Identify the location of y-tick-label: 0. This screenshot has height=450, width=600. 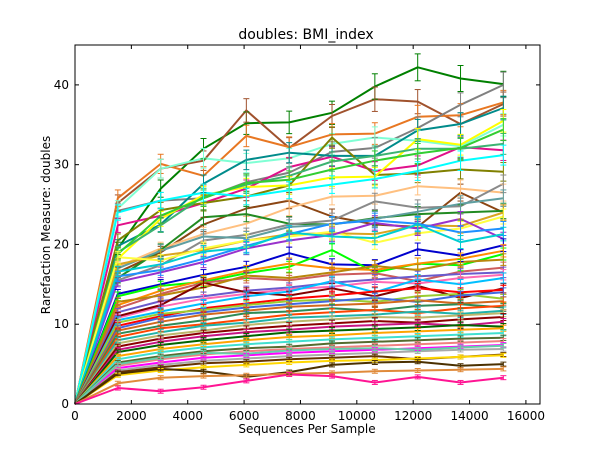
(65, 404).